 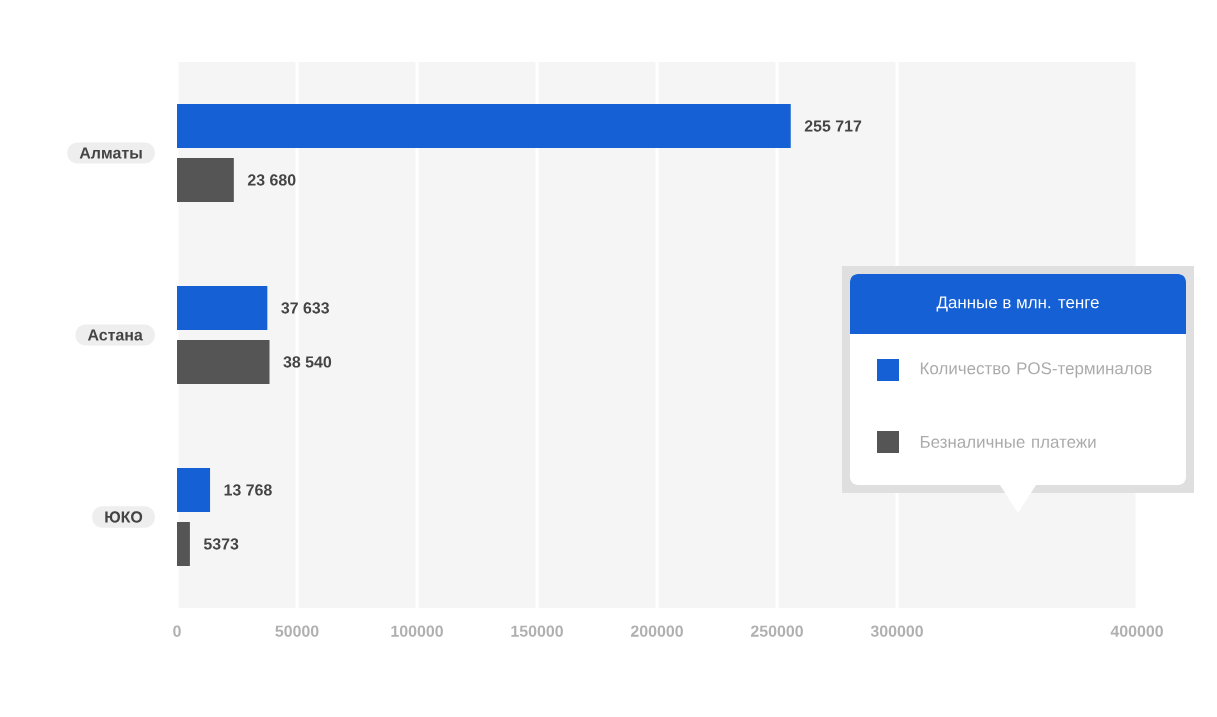 What do you see at coordinates (1017, 304) in the screenshot?
I see `legend-title: Данные в млн. тенге` at bounding box center [1017, 304].